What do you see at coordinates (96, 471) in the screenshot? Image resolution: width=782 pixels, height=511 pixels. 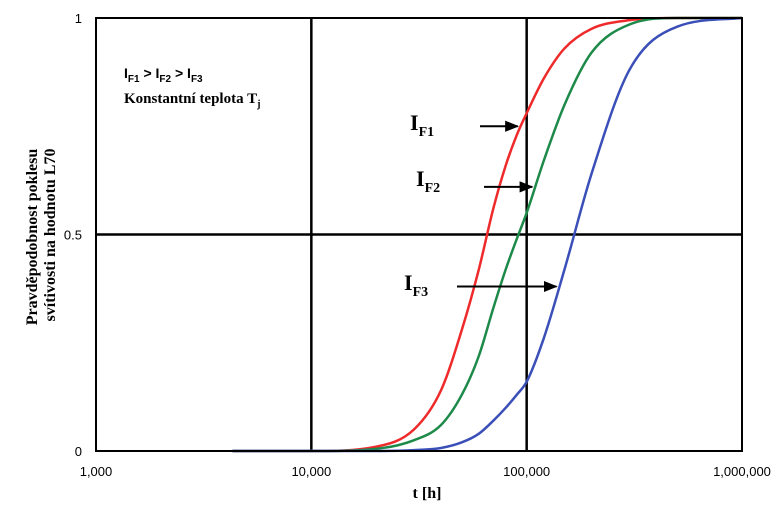 I see `x-tick-label: 1,000` at bounding box center [96, 471].